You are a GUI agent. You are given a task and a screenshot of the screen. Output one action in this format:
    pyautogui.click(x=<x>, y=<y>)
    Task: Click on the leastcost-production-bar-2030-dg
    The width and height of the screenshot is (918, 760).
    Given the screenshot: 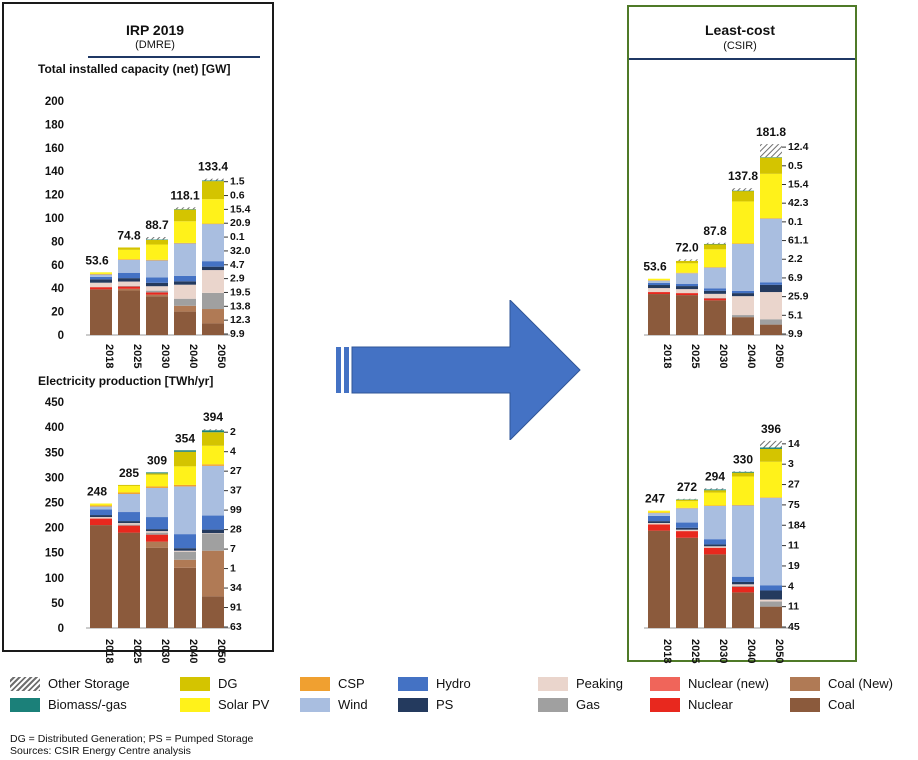 What is the action you would take?
    pyautogui.click(x=715, y=491)
    